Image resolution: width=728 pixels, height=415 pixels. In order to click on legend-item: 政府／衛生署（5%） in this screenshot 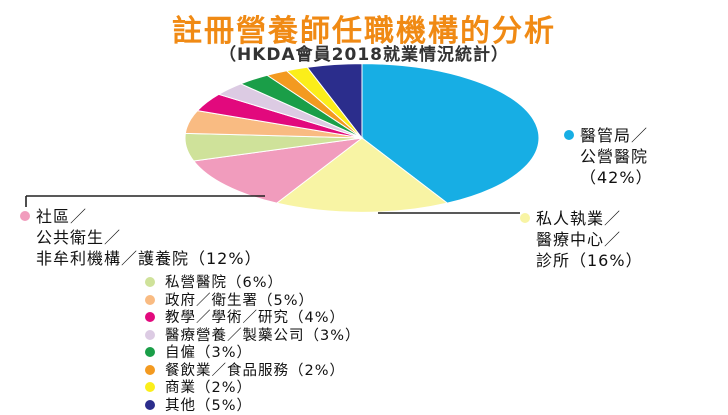, I will do `click(253, 302)`.